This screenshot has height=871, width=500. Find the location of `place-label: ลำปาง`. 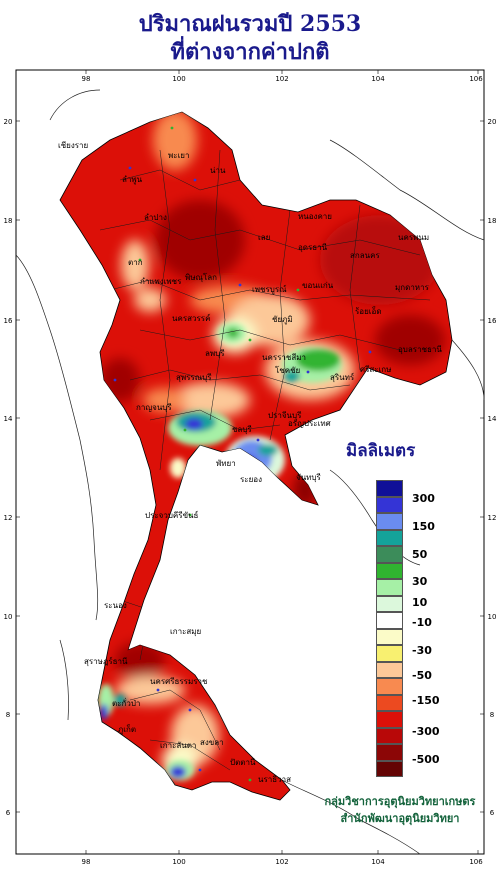

place-label: ลำปาง is located at coordinates (155, 217).